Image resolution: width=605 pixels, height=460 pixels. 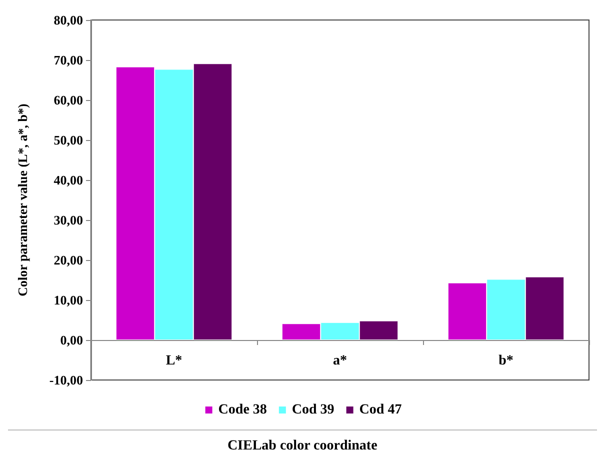 I want to click on y-tick-label: 50,00, so click(x=68, y=140).